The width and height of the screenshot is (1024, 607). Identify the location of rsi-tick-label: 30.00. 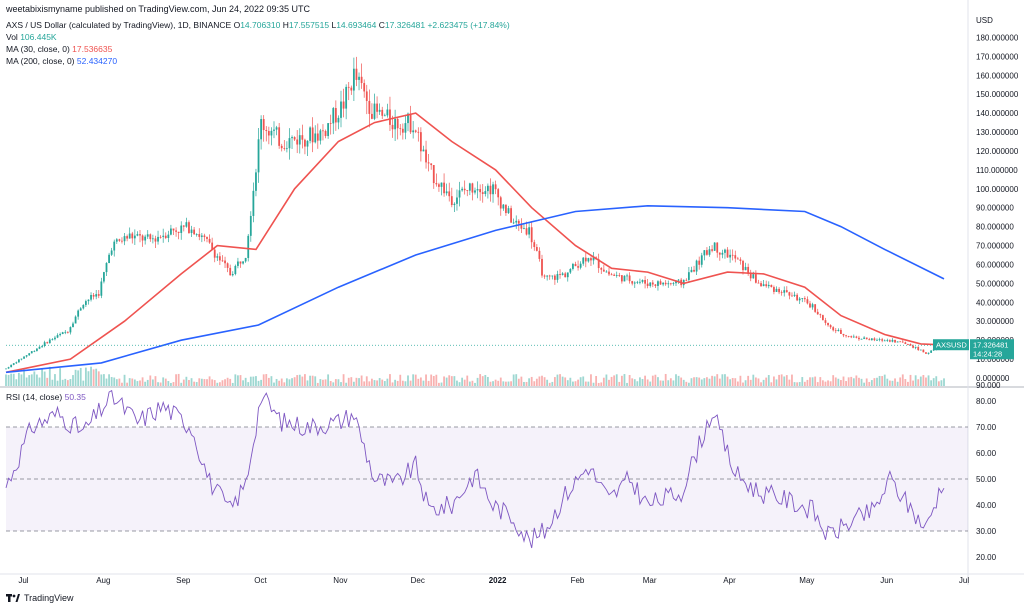
(986, 531).